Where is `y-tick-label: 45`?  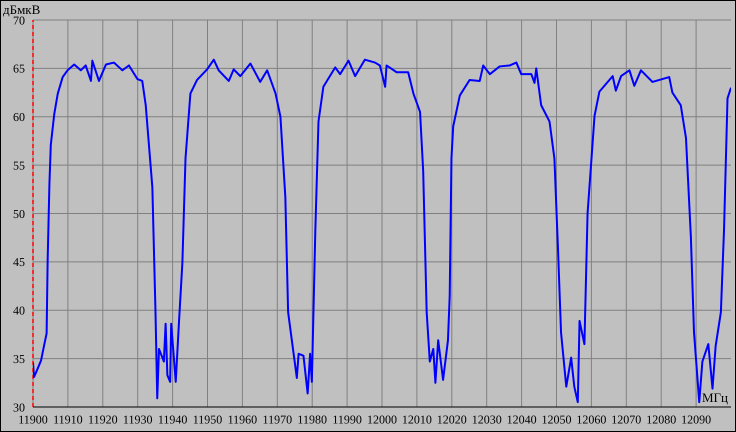
y-tick-label: 45 is located at coordinates (19, 262).